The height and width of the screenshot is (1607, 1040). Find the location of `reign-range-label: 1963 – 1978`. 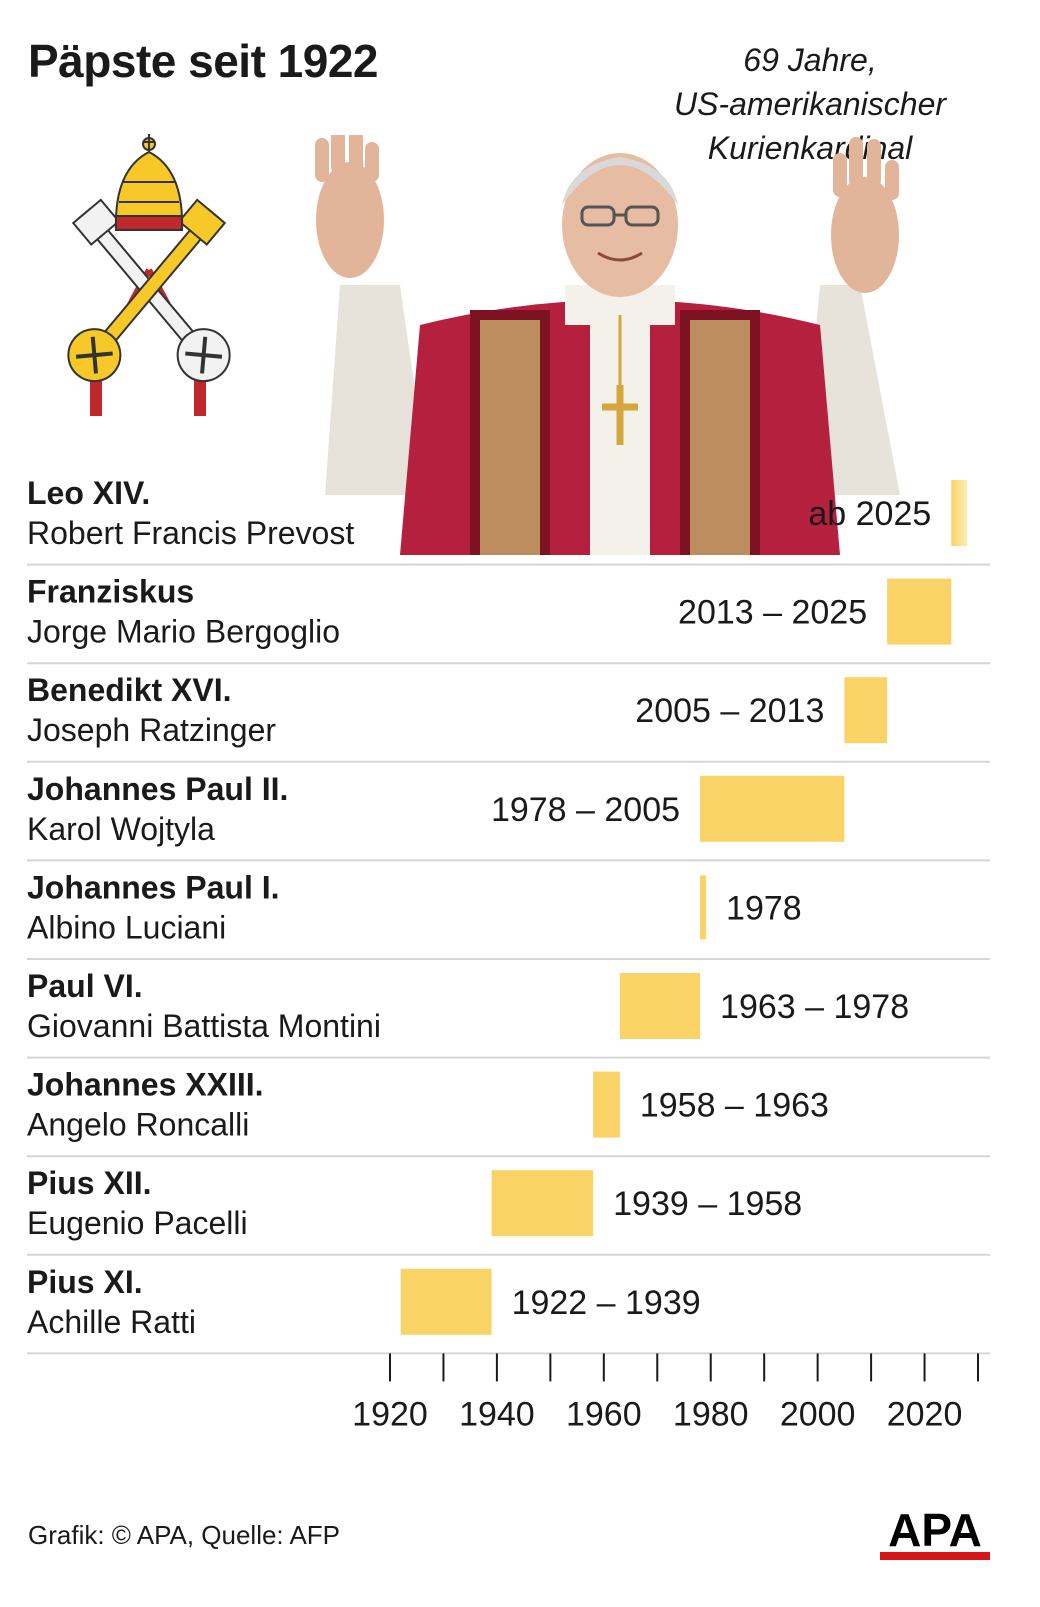

reign-range-label: 1963 – 1978 is located at coordinates (814, 1007).